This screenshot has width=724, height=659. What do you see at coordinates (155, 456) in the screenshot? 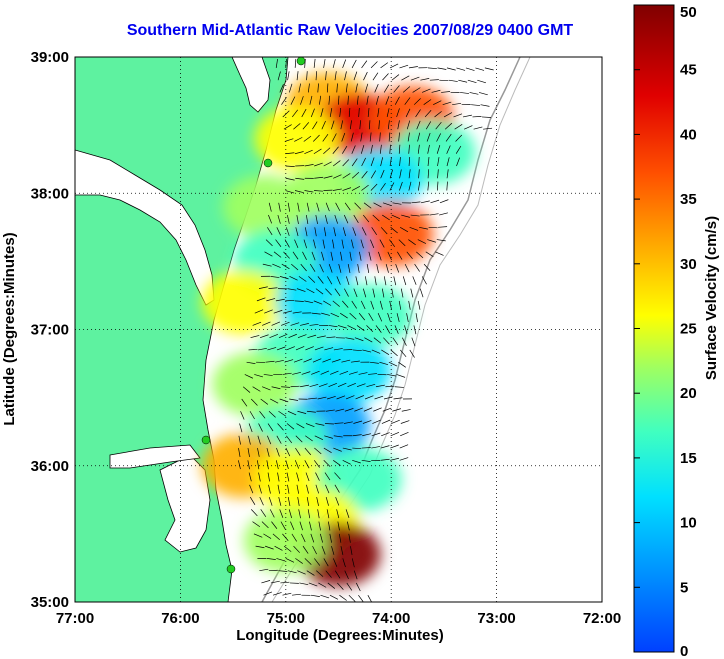
I see `albemarle-sound` at bounding box center [155, 456].